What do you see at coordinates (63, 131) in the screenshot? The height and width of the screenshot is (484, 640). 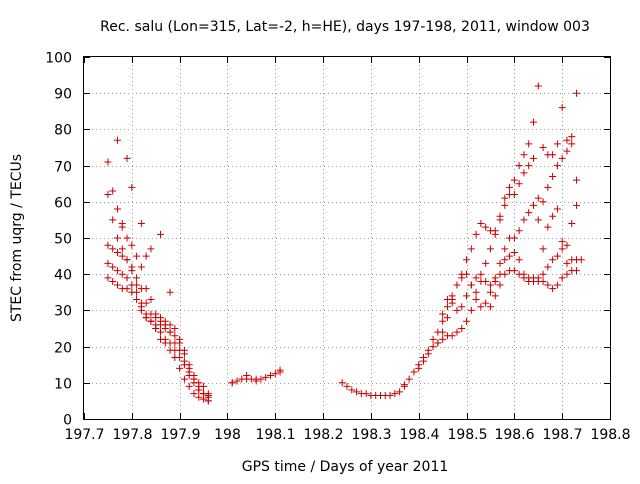 I see `y-tick-label: 80` at bounding box center [63, 131].